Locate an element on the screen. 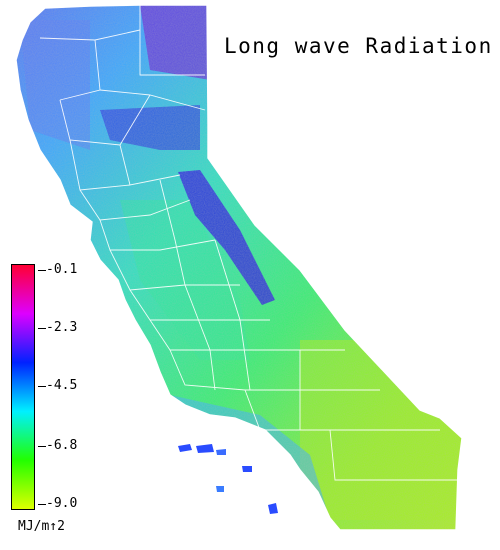 The image size is (500, 550). color-scale-bar is located at coordinates (23, 387).